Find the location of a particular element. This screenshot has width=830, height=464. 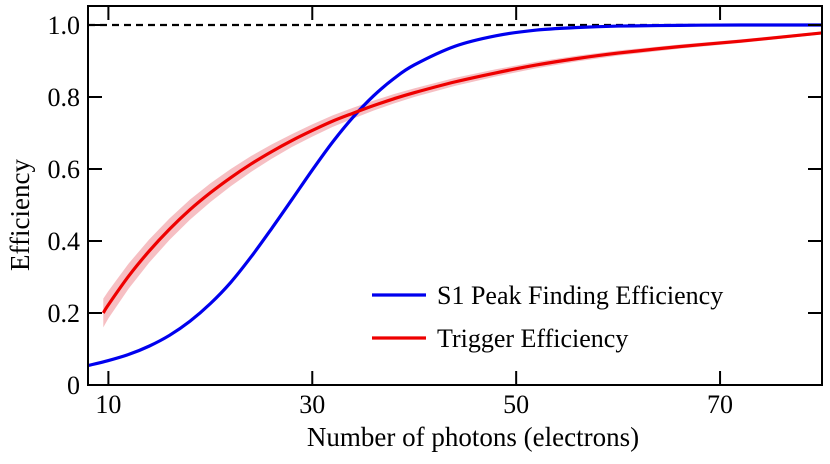

y-tick-label: 0.2 is located at coordinates (64, 313).